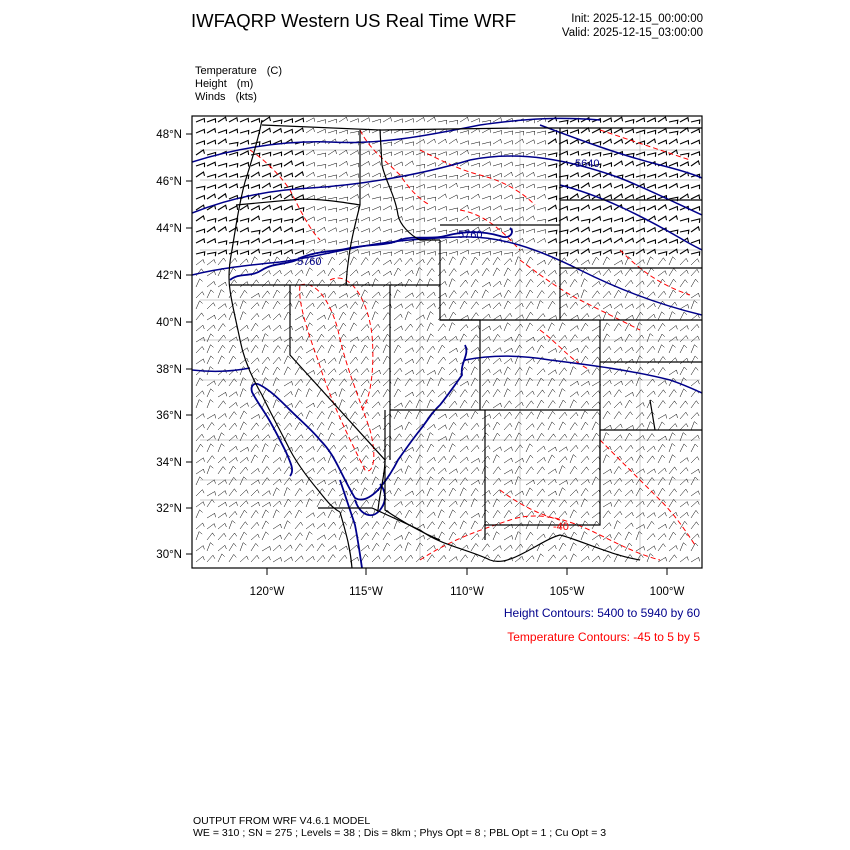 The image size is (850, 850). Describe the element at coordinates (267, 592) in the screenshot. I see `lon-tick-label: 120°W` at that location.